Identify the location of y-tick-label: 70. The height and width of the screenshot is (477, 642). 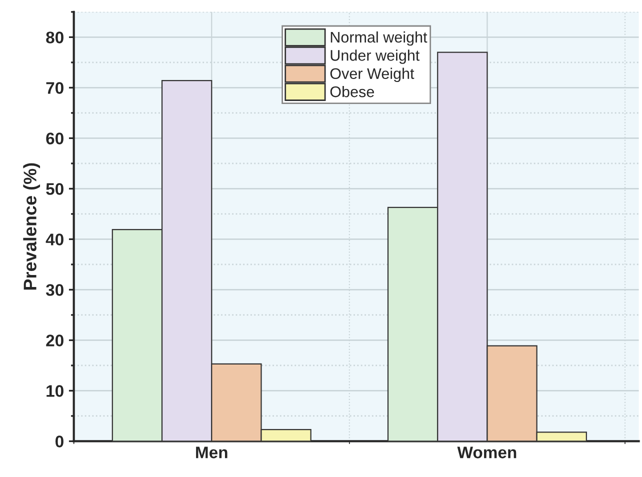
(55, 88).